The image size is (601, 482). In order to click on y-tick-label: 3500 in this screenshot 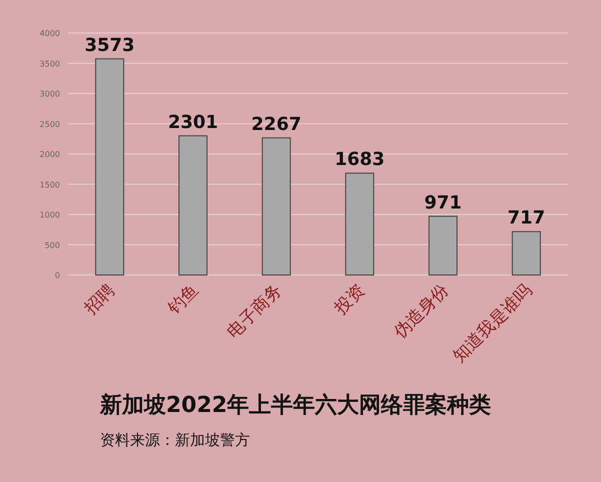, I will do `click(50, 63)`.